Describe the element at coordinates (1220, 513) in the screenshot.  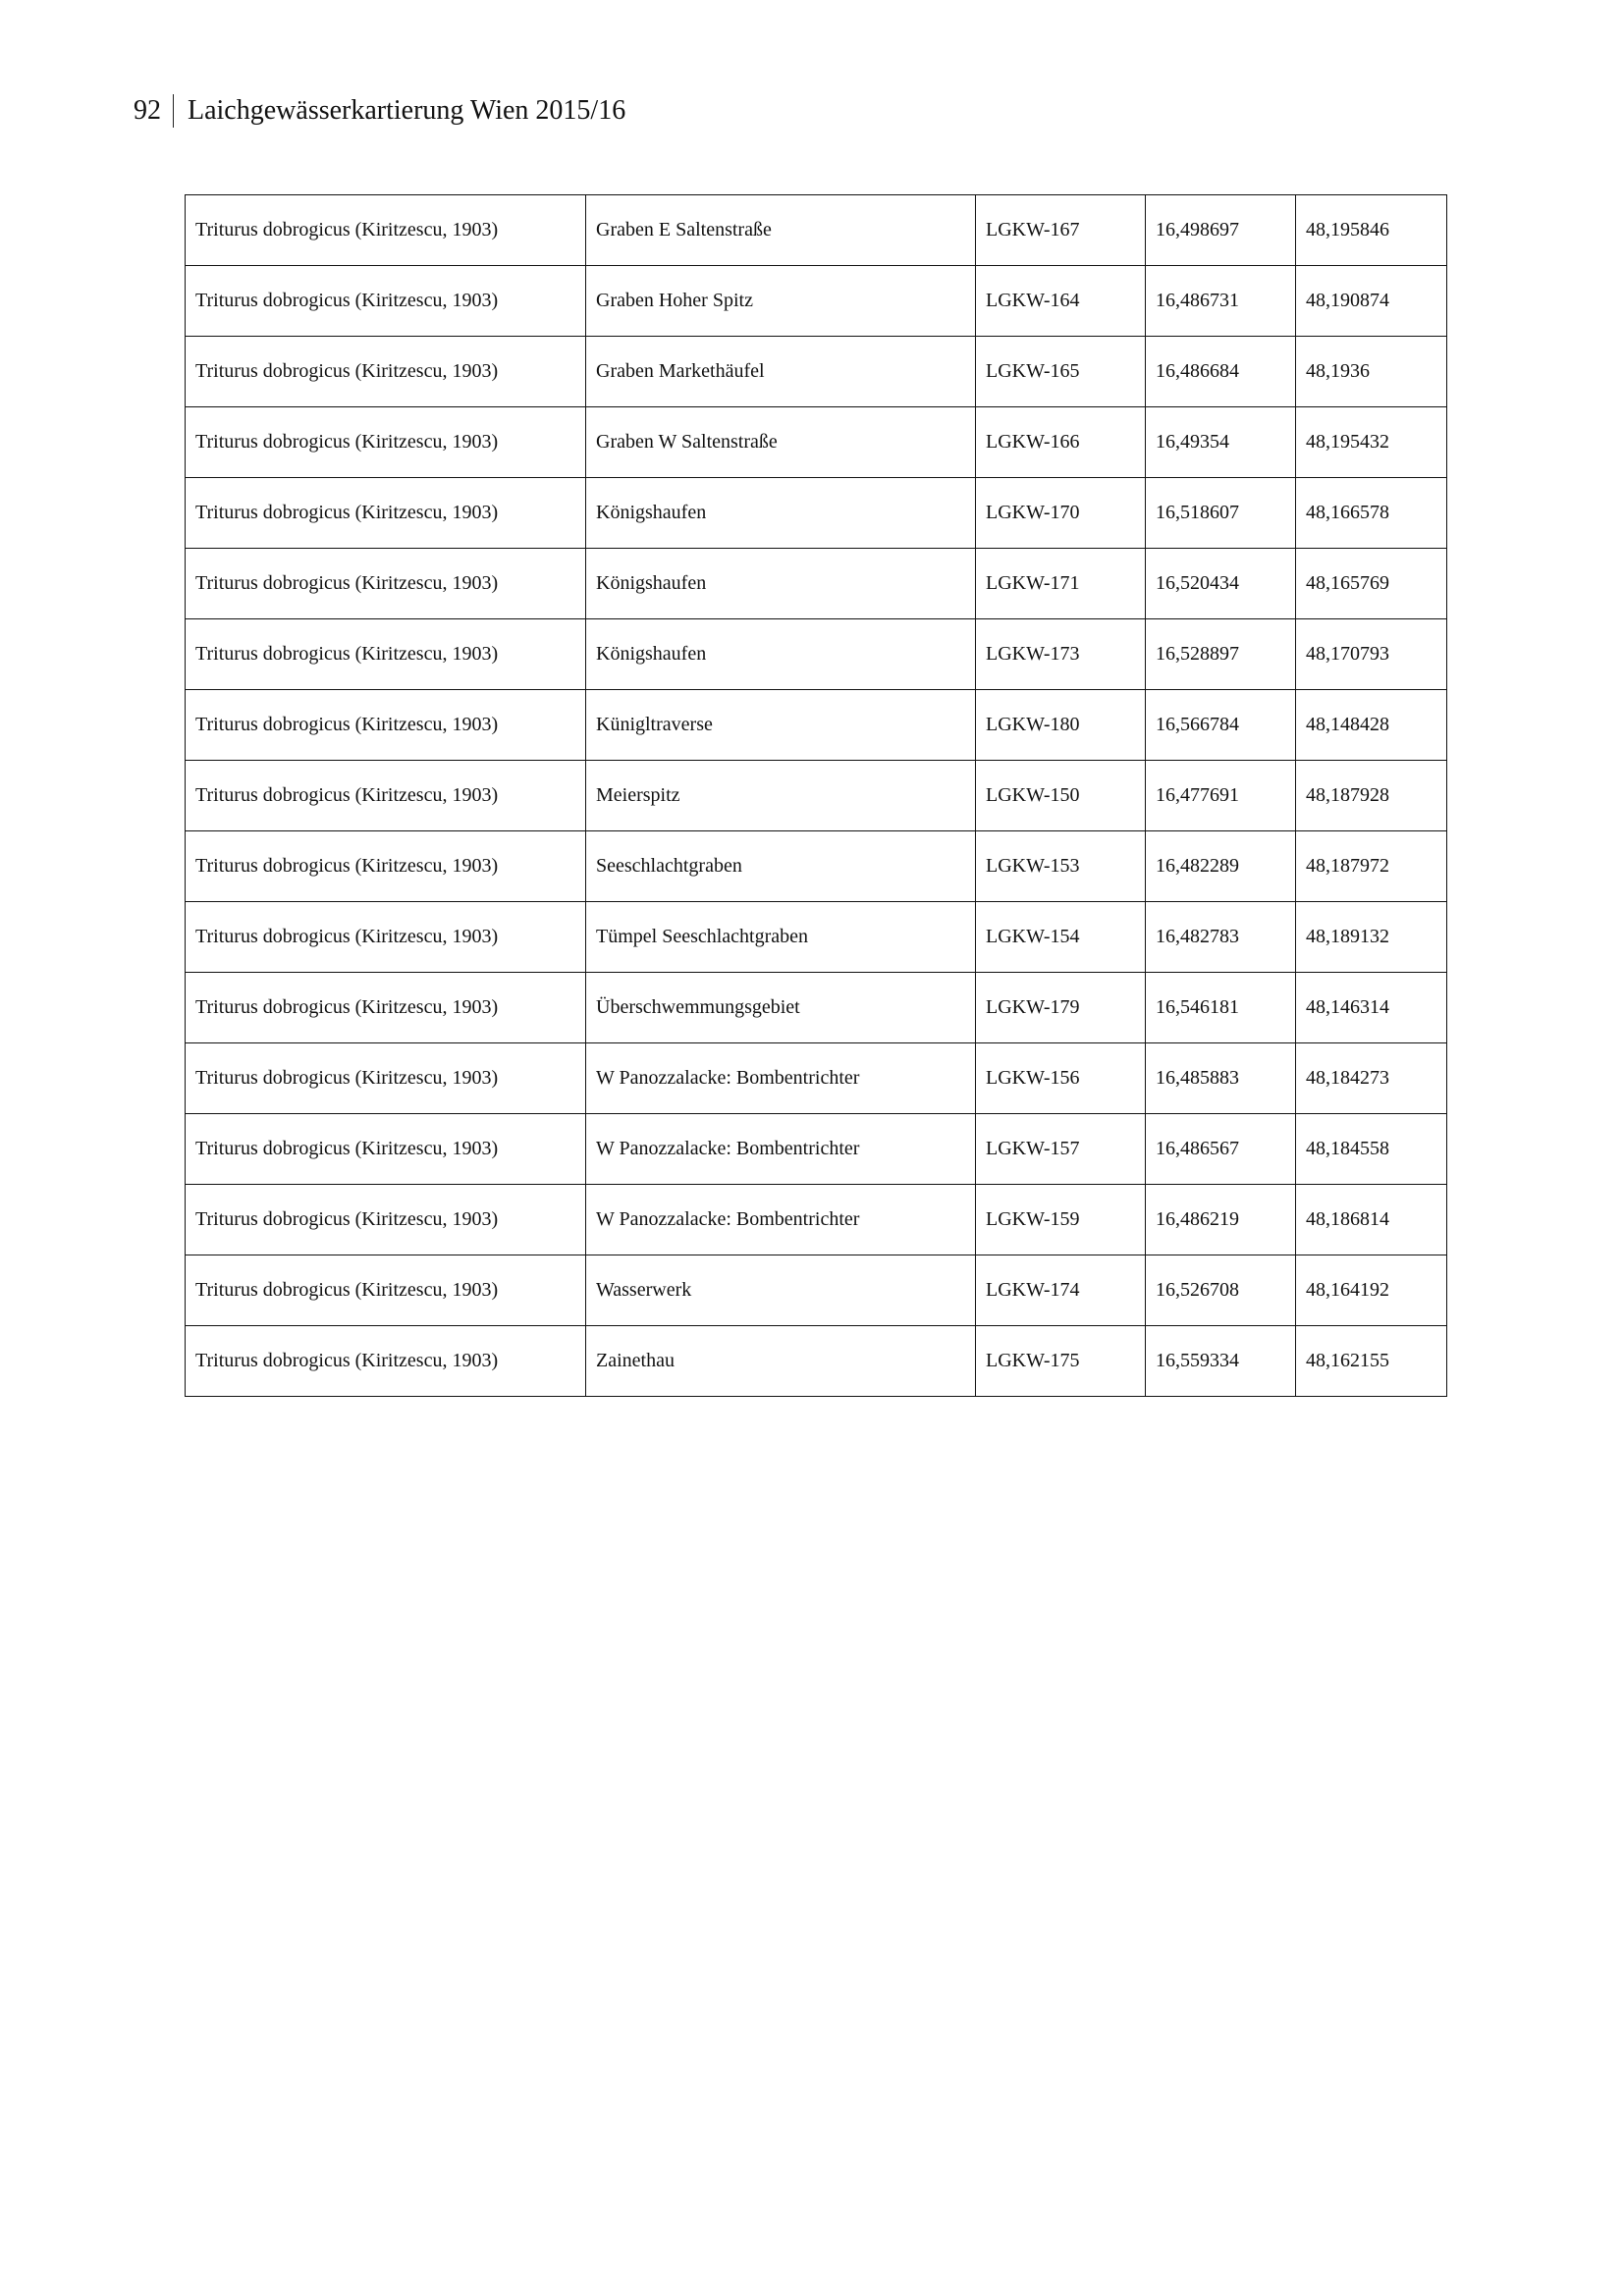
I see `longitude-cell: 16,518607` at that location.